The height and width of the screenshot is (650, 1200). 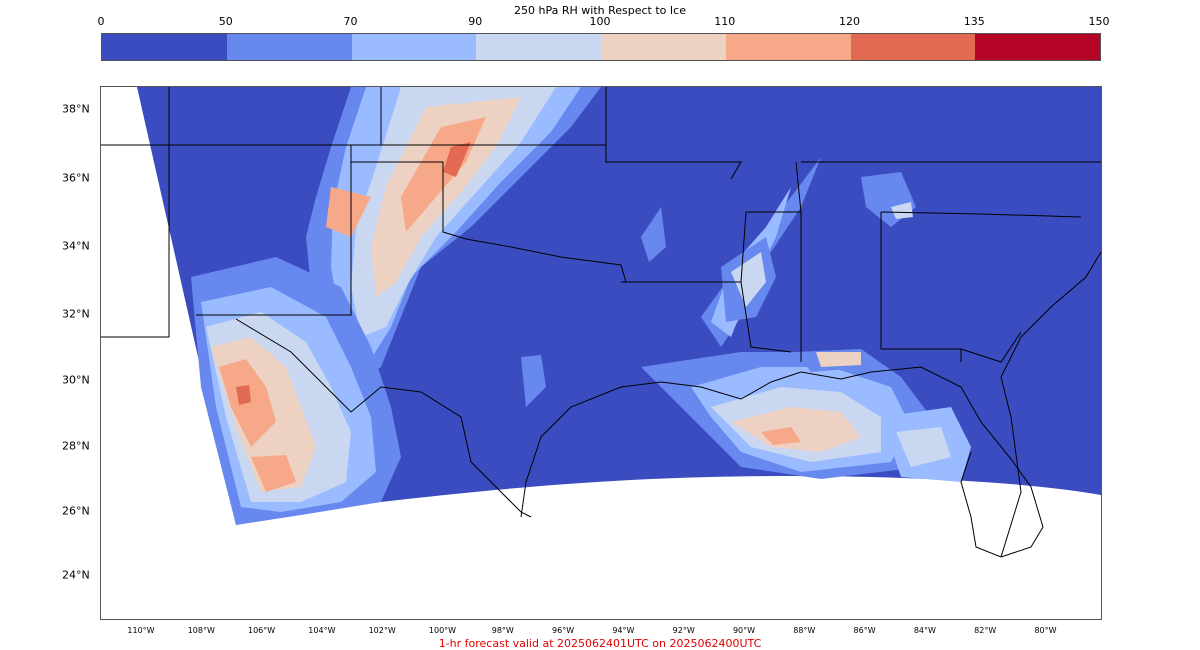 What do you see at coordinates (76, 446) in the screenshot?
I see `latitude-label: 28°N` at bounding box center [76, 446].